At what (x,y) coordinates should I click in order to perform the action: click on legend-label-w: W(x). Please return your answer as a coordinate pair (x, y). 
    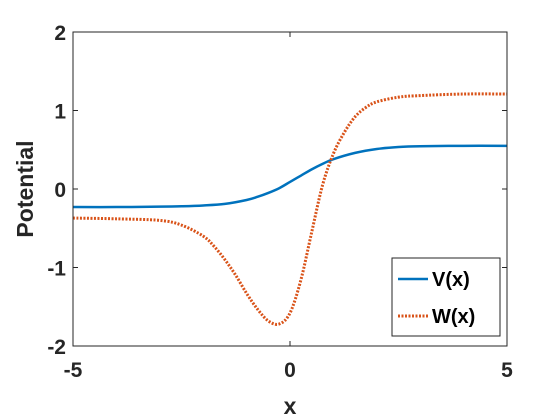
    Looking at the image, I should click on (453, 317).